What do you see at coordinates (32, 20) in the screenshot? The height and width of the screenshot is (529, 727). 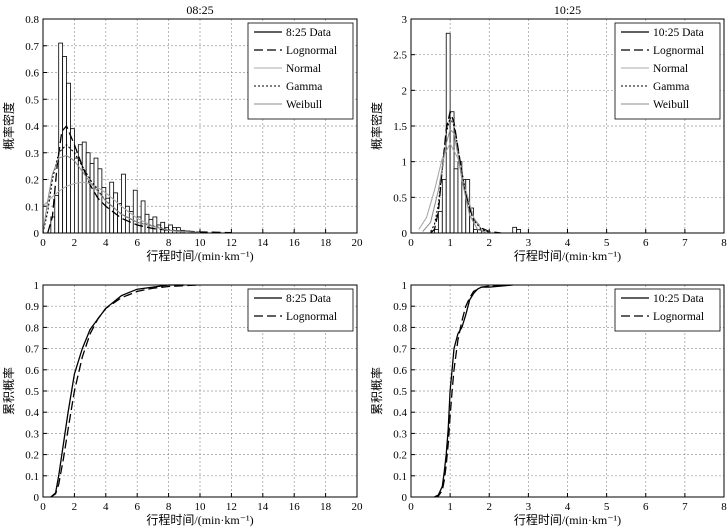 I see `y-tick-label: 0.8` at bounding box center [32, 20].